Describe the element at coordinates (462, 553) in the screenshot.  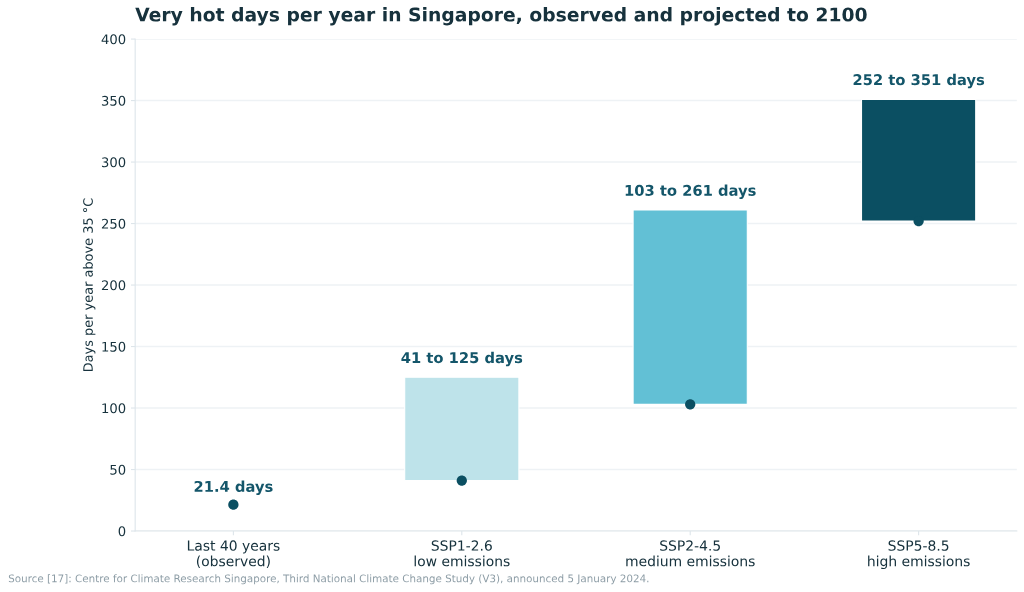
I see `x-tick-label: SSP1-2.6 low emissions` at that location.